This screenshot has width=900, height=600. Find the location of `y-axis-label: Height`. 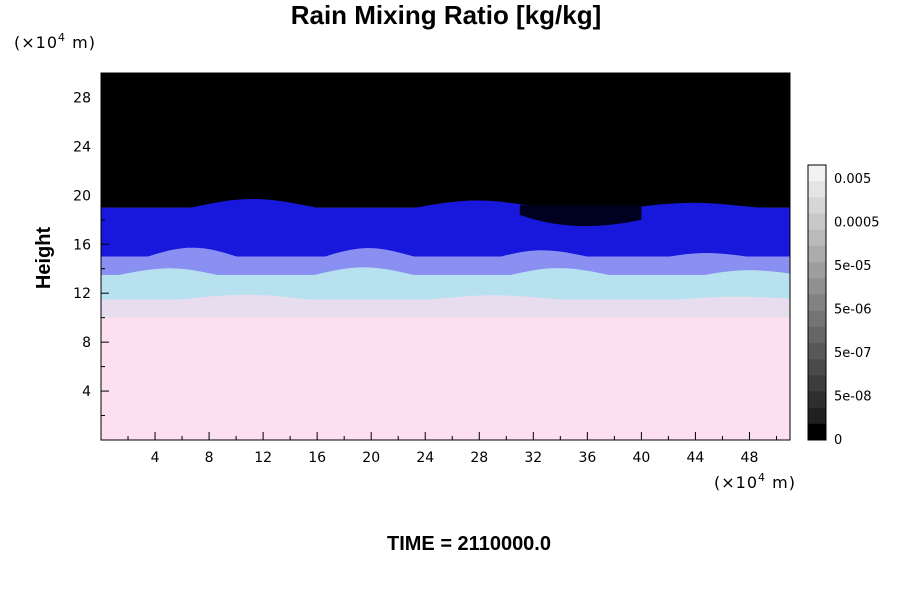

y-axis-label: Height is located at coordinates (44, 258).